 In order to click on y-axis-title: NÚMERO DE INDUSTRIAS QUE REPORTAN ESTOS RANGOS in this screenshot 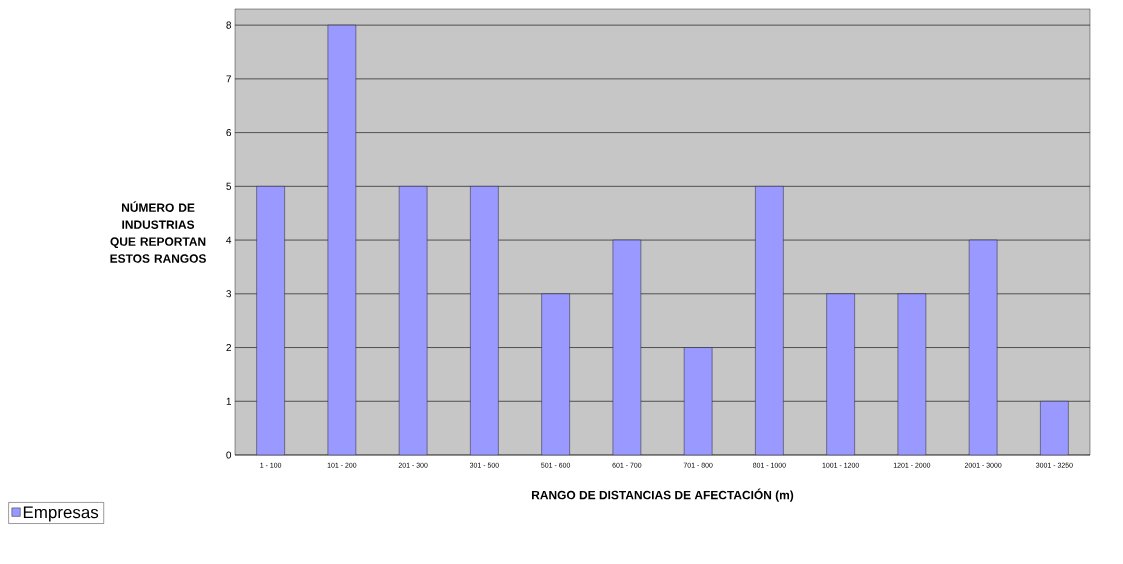, I will do `click(158, 232)`.